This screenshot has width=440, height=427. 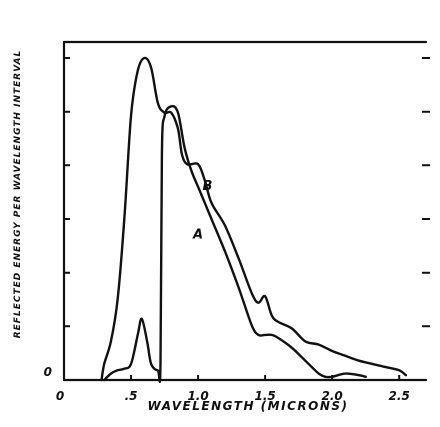 What do you see at coordinates (131, 396) in the screenshot?
I see `x-tick-label: .5` at bounding box center [131, 396].